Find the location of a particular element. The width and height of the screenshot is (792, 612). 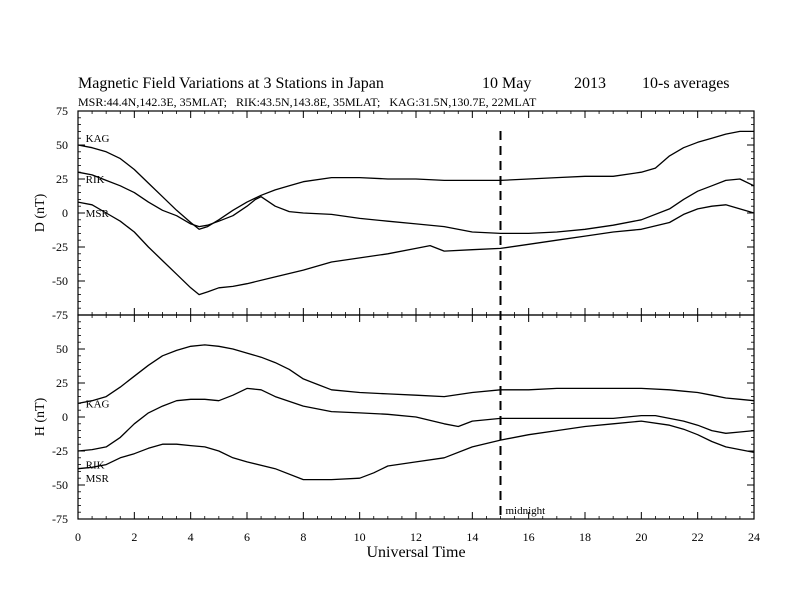

x-tick-label: 16 is located at coordinates (529, 537).